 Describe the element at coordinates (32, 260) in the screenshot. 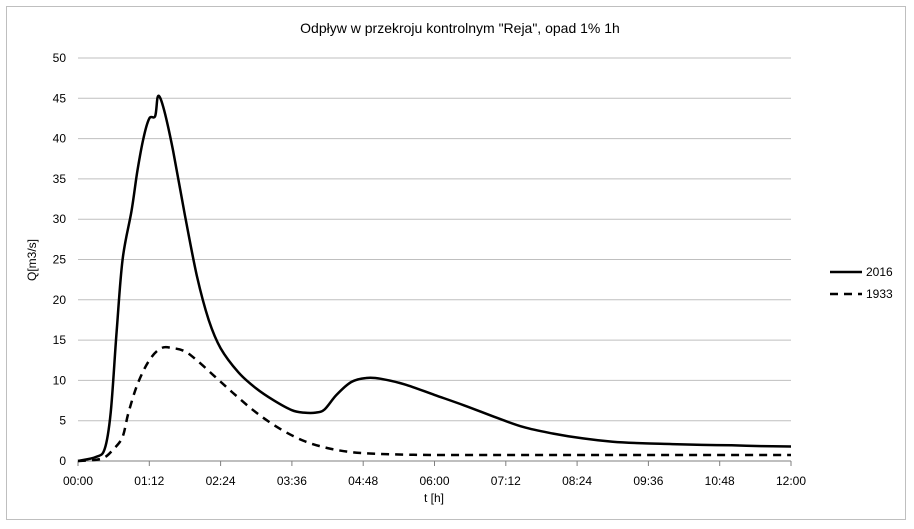

I see `y-axis-label: Q[m3/s]` at that location.